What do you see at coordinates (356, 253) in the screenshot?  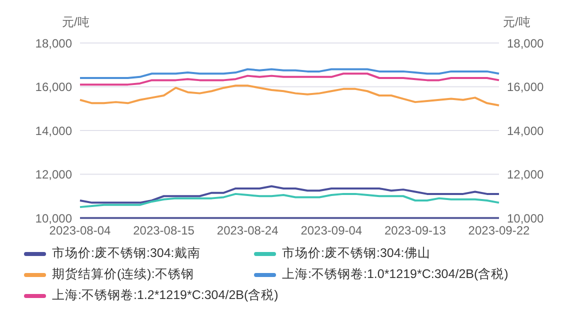 I see `legend-label: 市场价:废不锈钢:304:佛山` at bounding box center [356, 253].